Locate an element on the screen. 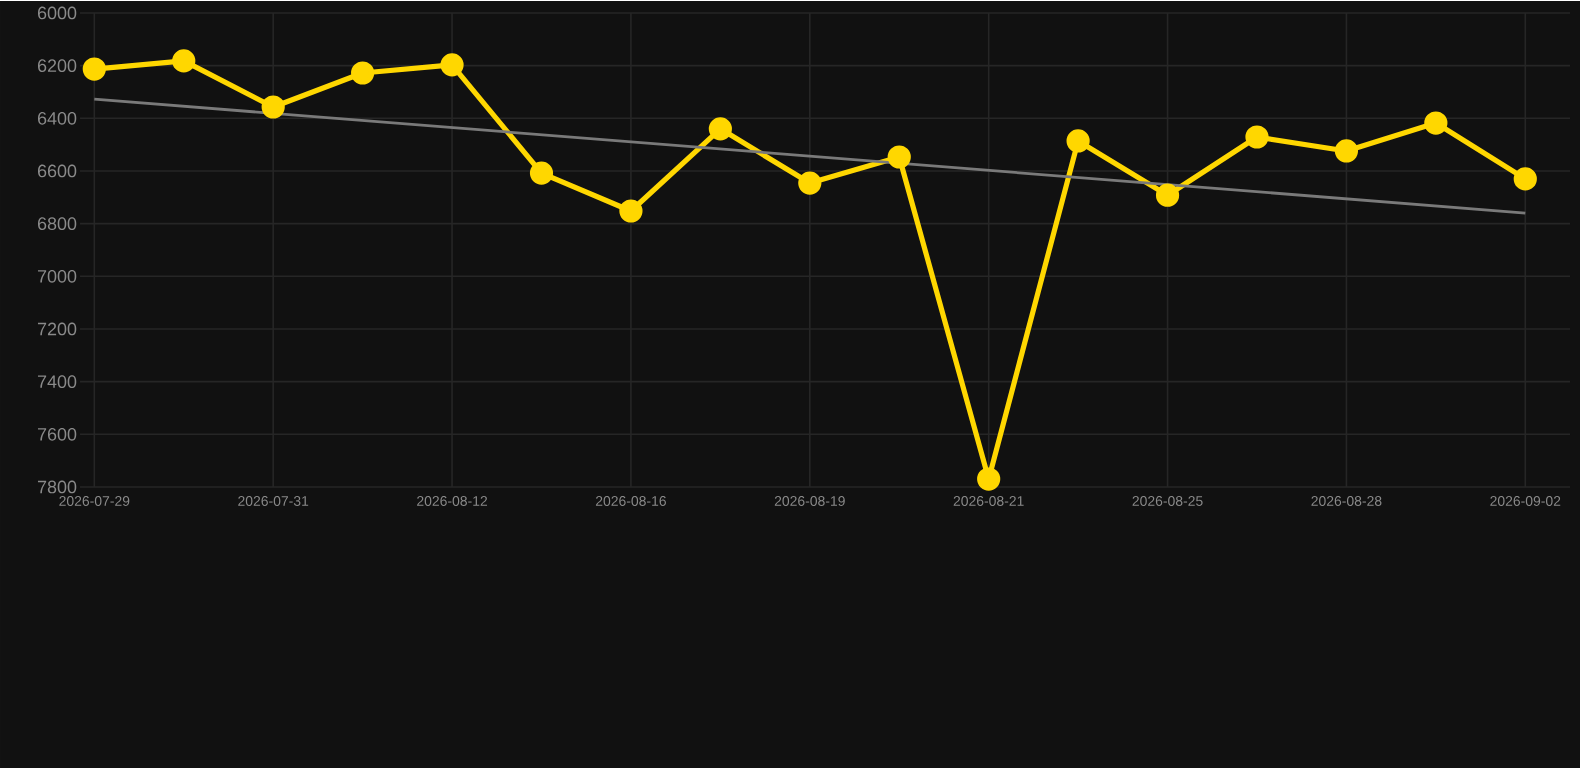 The height and width of the screenshot is (768, 1580). y-tick-label: 7600 is located at coordinates (57, 434).